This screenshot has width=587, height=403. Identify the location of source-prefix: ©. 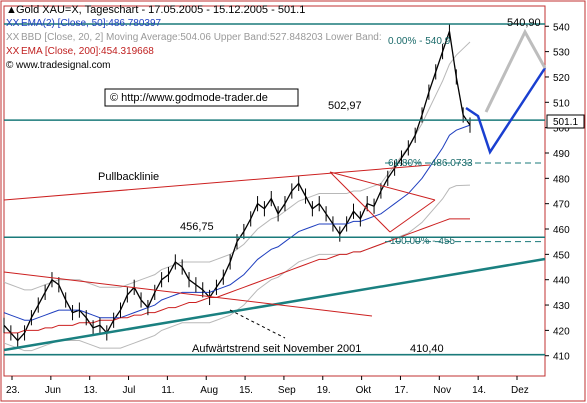
(10, 65).